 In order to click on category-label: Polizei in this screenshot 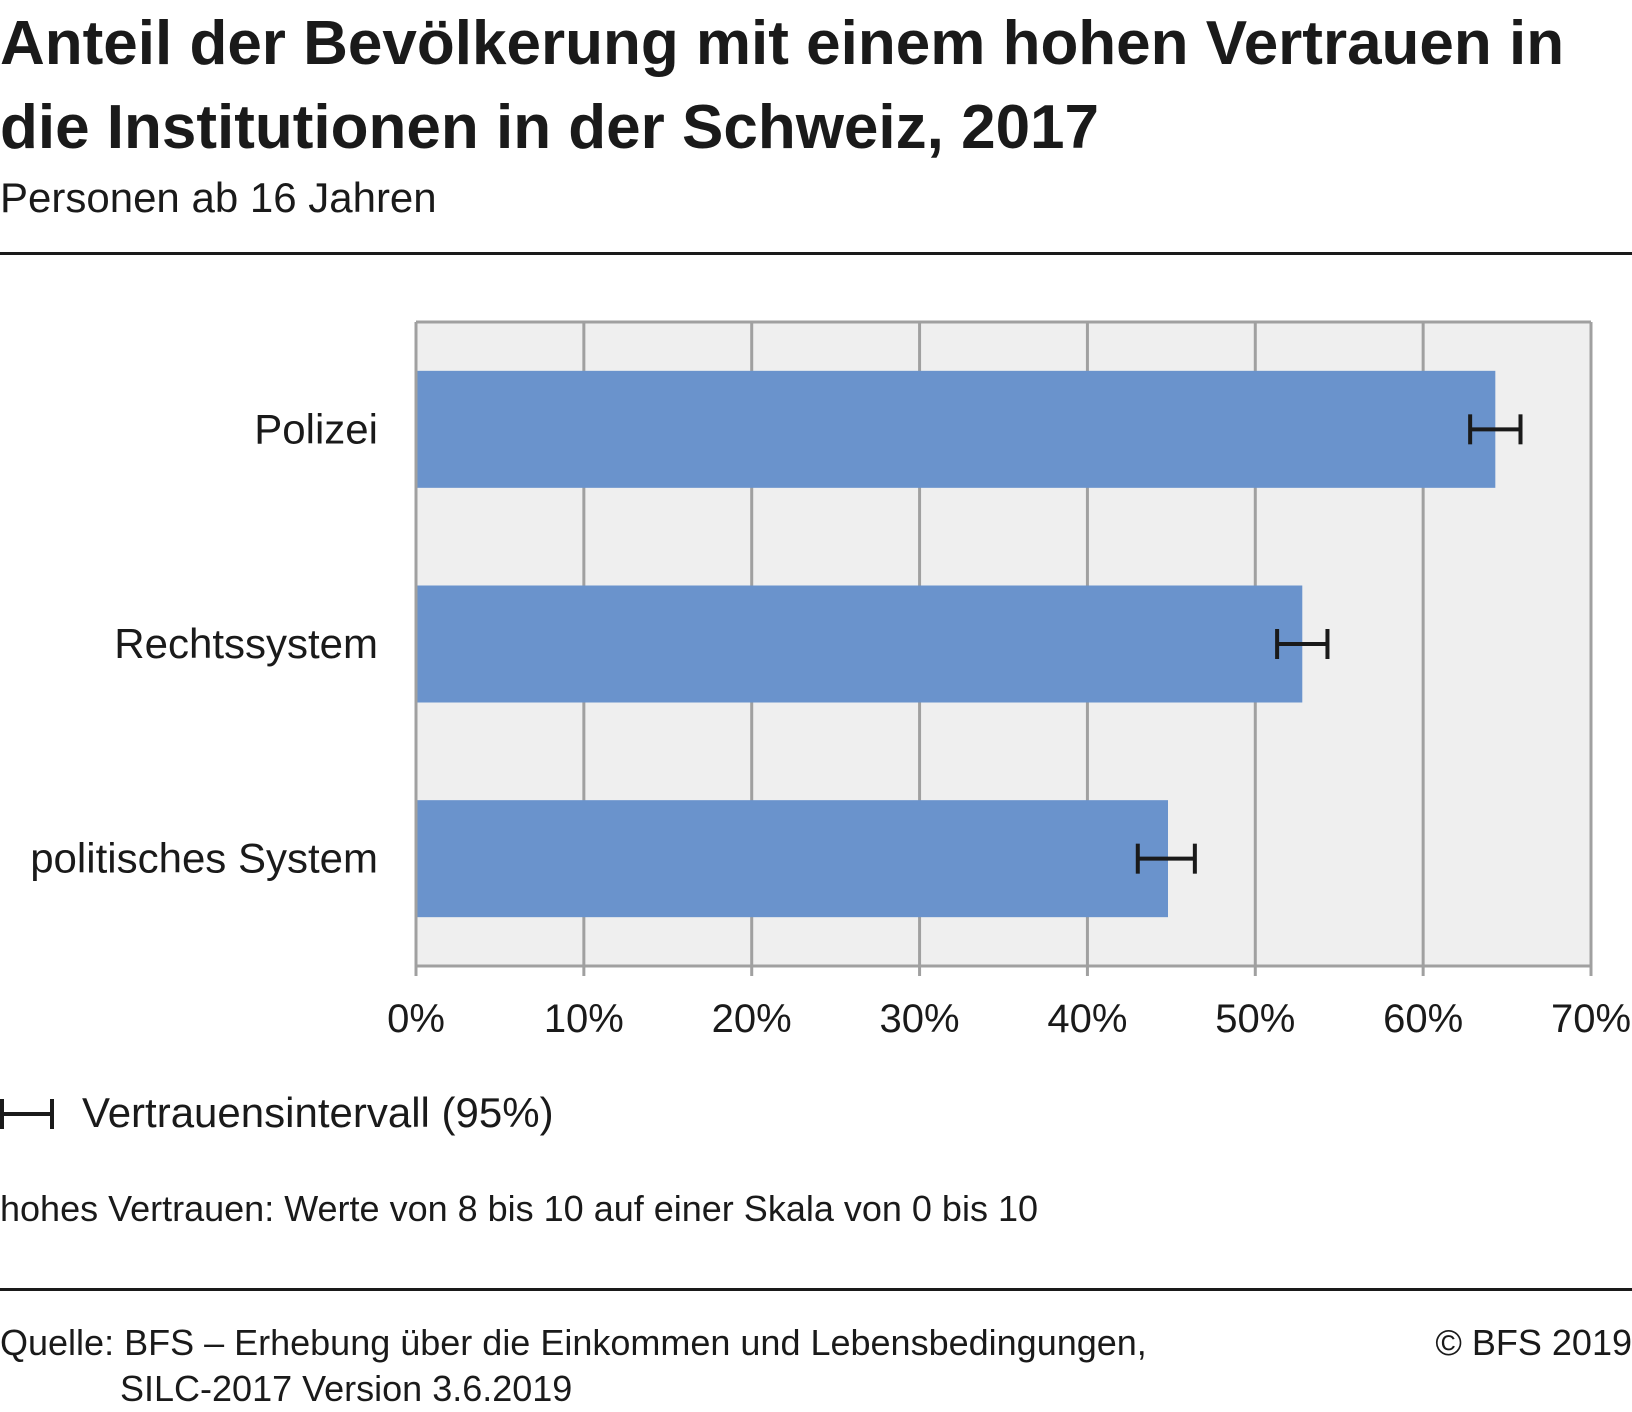, I will do `click(316, 428)`.